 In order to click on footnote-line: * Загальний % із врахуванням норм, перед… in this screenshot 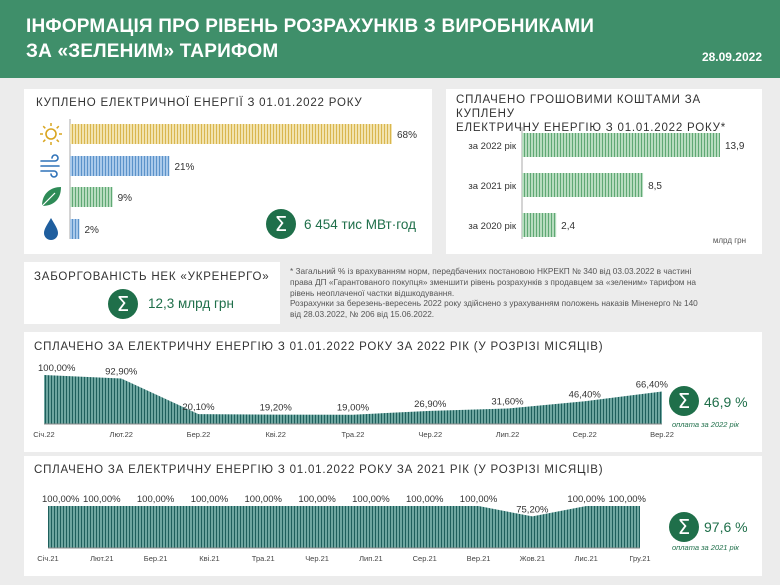, I will do `click(491, 271)`.